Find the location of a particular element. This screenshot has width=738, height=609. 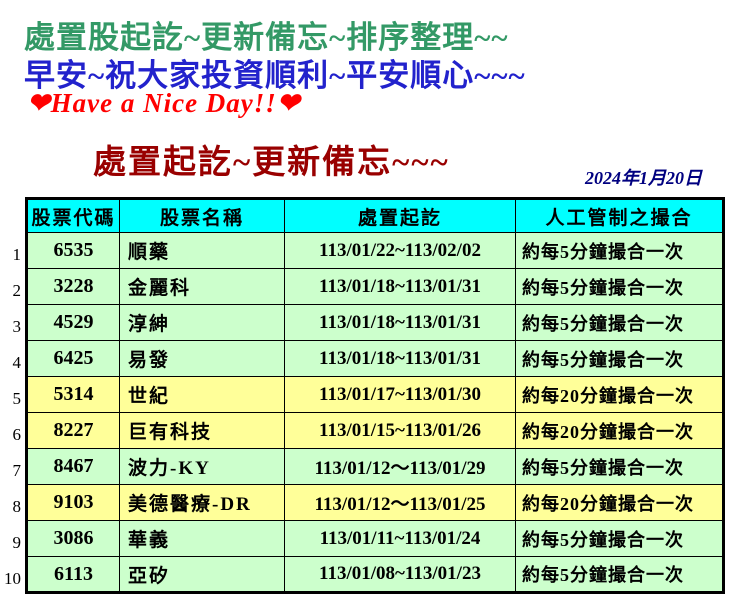

table-row: 4529 淳紳 113/01/18~113/01/31 約每5分鐘撮合一次 is located at coordinates (375, 322).